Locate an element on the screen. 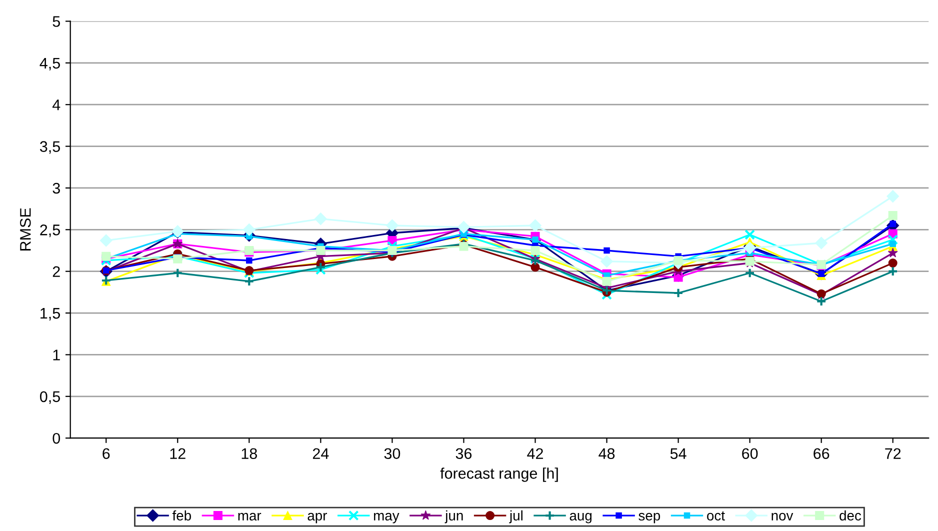 This screenshot has height=531, width=938. y-tick-label: 4 is located at coordinates (56, 105).